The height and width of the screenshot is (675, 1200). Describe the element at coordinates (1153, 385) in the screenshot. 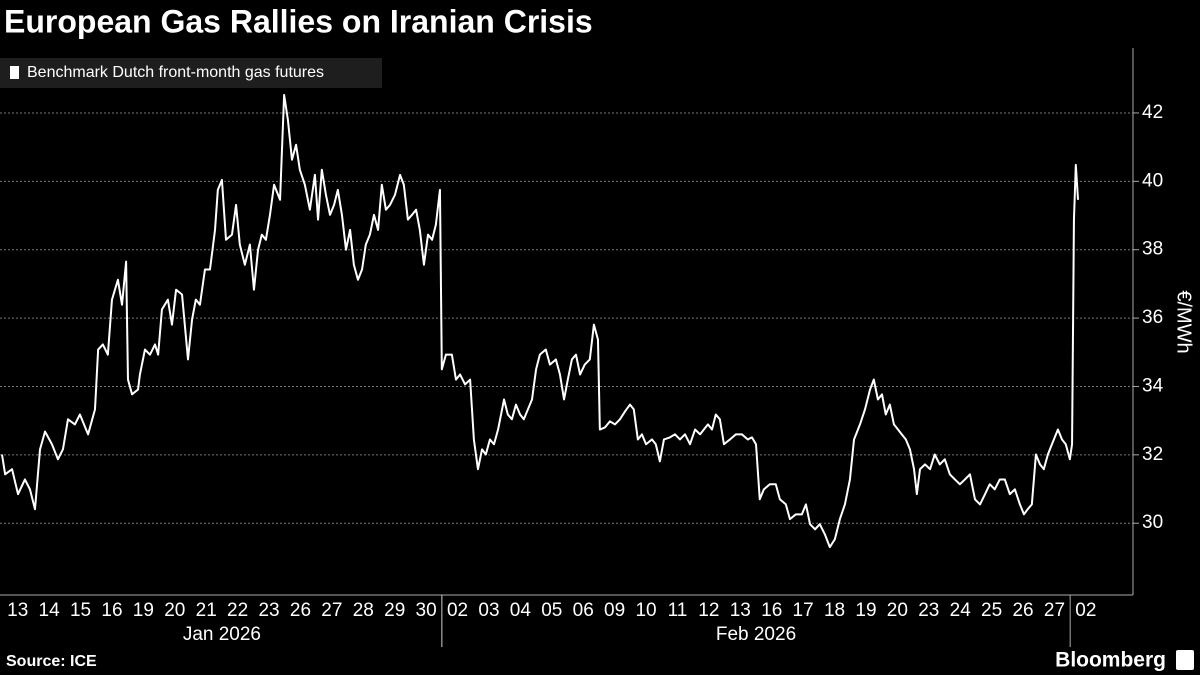

I see `y-tick-label: 34` at that location.